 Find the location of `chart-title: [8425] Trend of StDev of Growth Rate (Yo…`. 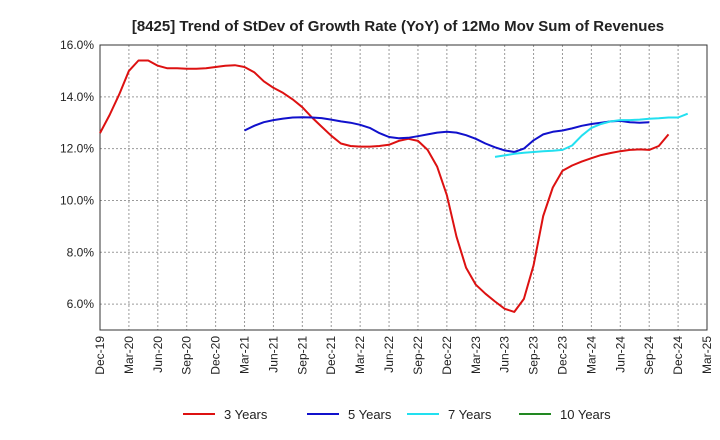

chart-title: [8425] Trend of StDev of Growth Rate (Yo… is located at coordinates (398, 26).